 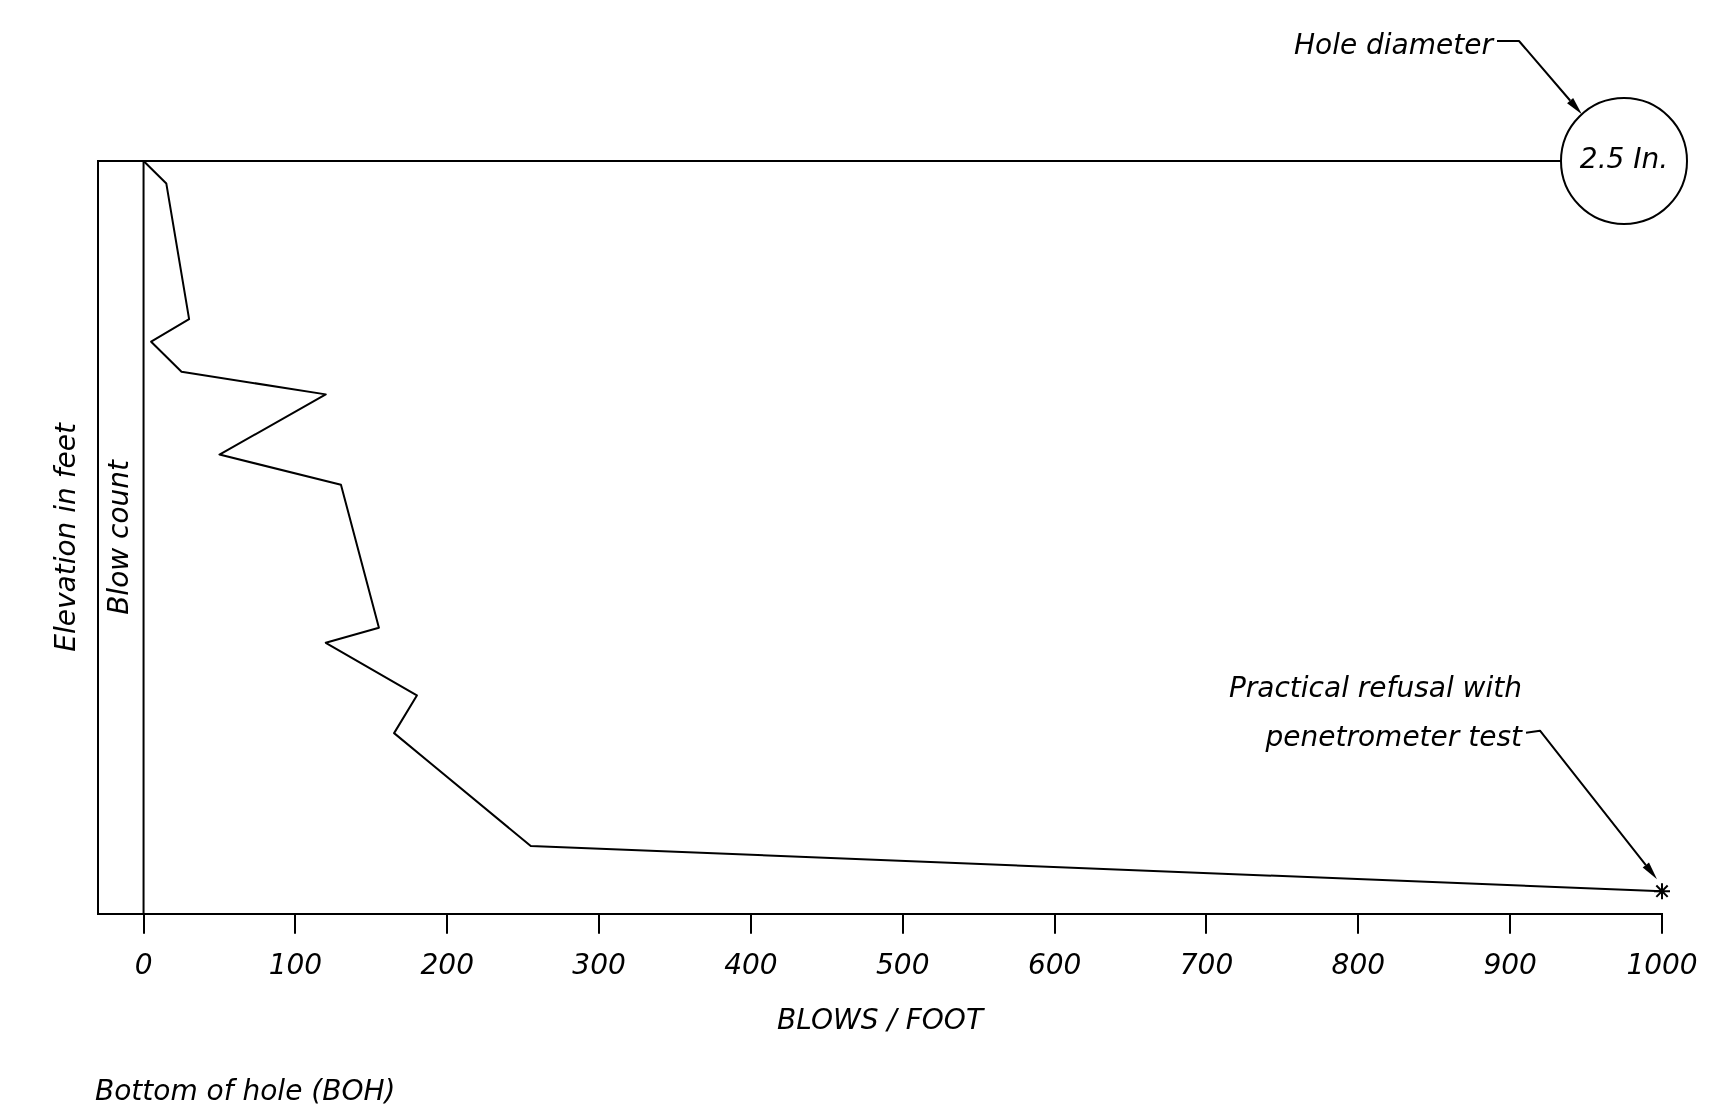 I want to click on annotation: Practical refusal with penetrometer test, so click(x=1376, y=712).